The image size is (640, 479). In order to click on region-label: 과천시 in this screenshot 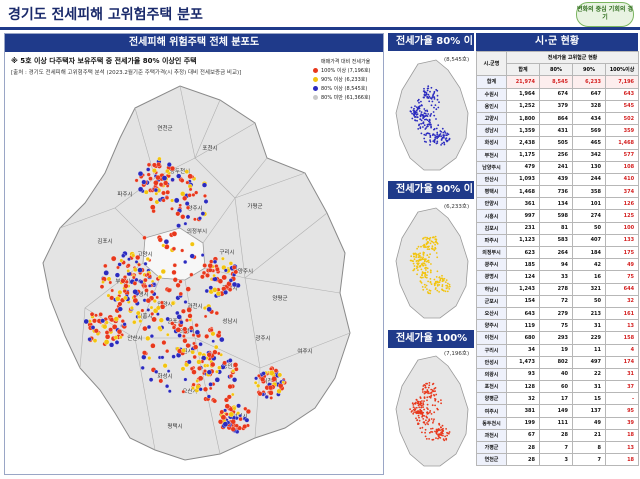, I will do `click(194, 306)`.